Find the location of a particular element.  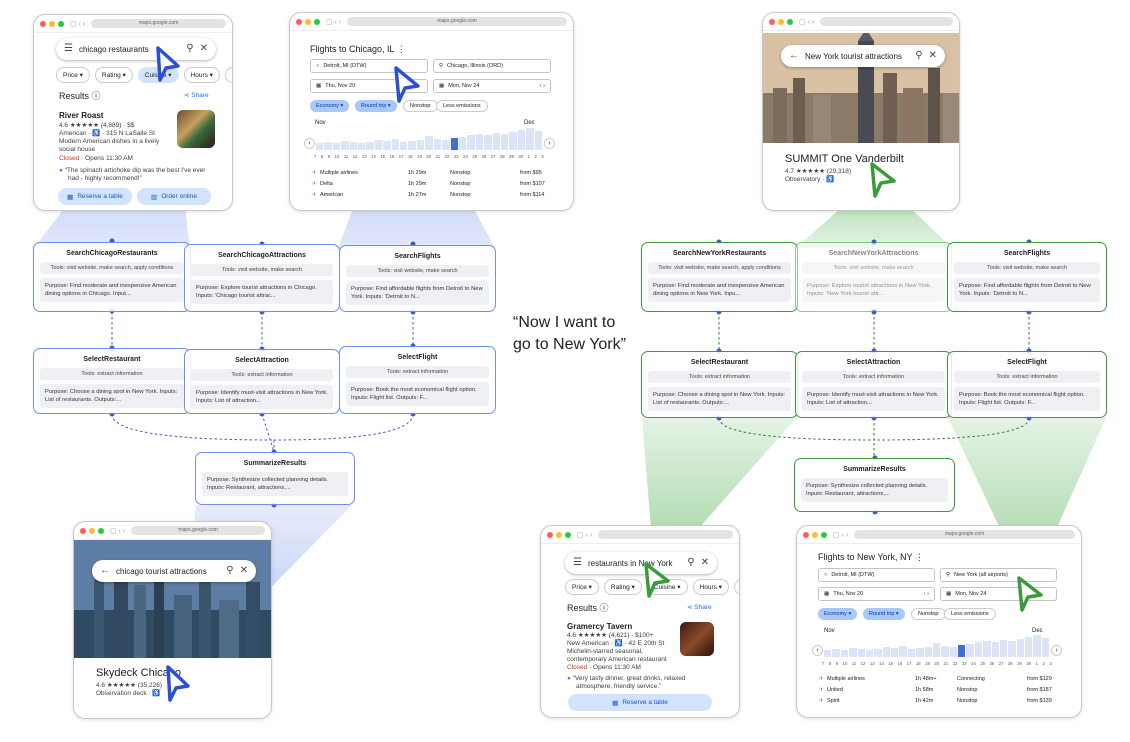

date-cell: 21 is located at coordinates (438, 156).